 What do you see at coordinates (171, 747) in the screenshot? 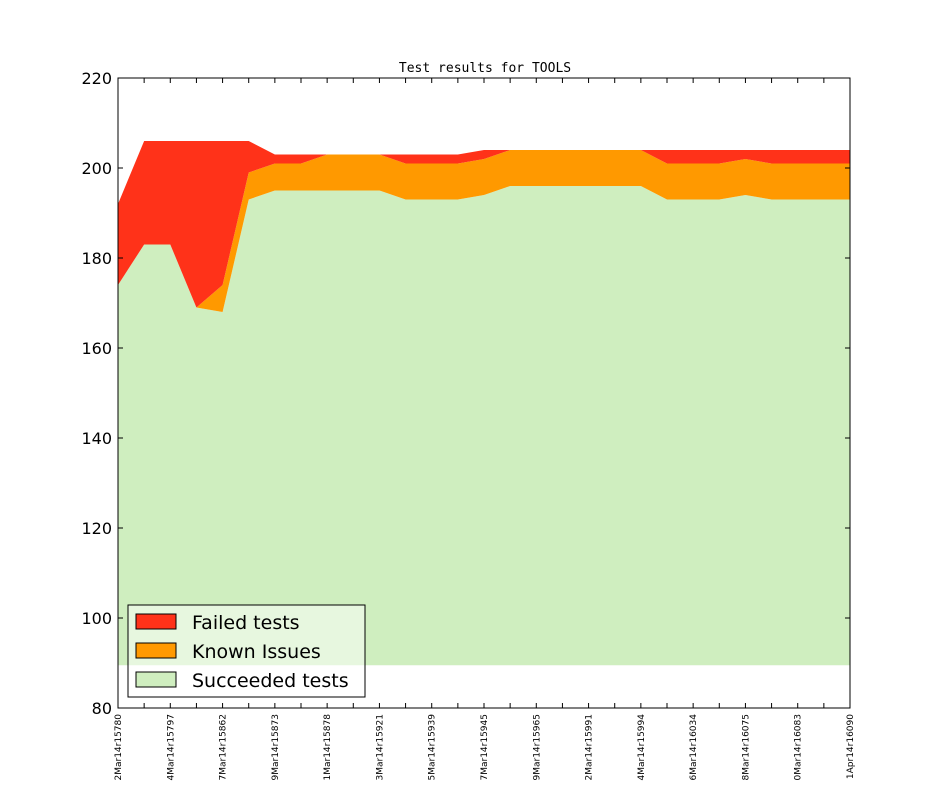
I see `x-tick-label: 4Mar14r15797` at bounding box center [171, 747].